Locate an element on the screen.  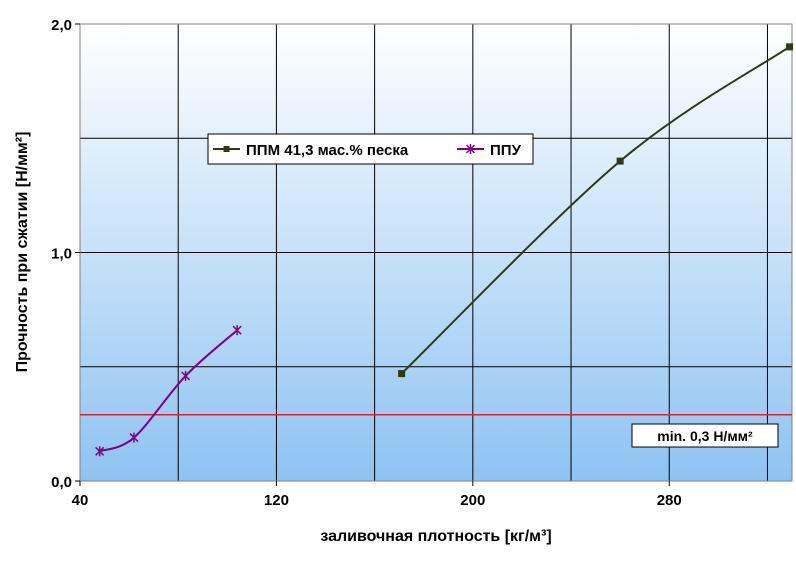
y-tick-label: 2,0 is located at coordinates (61, 25).